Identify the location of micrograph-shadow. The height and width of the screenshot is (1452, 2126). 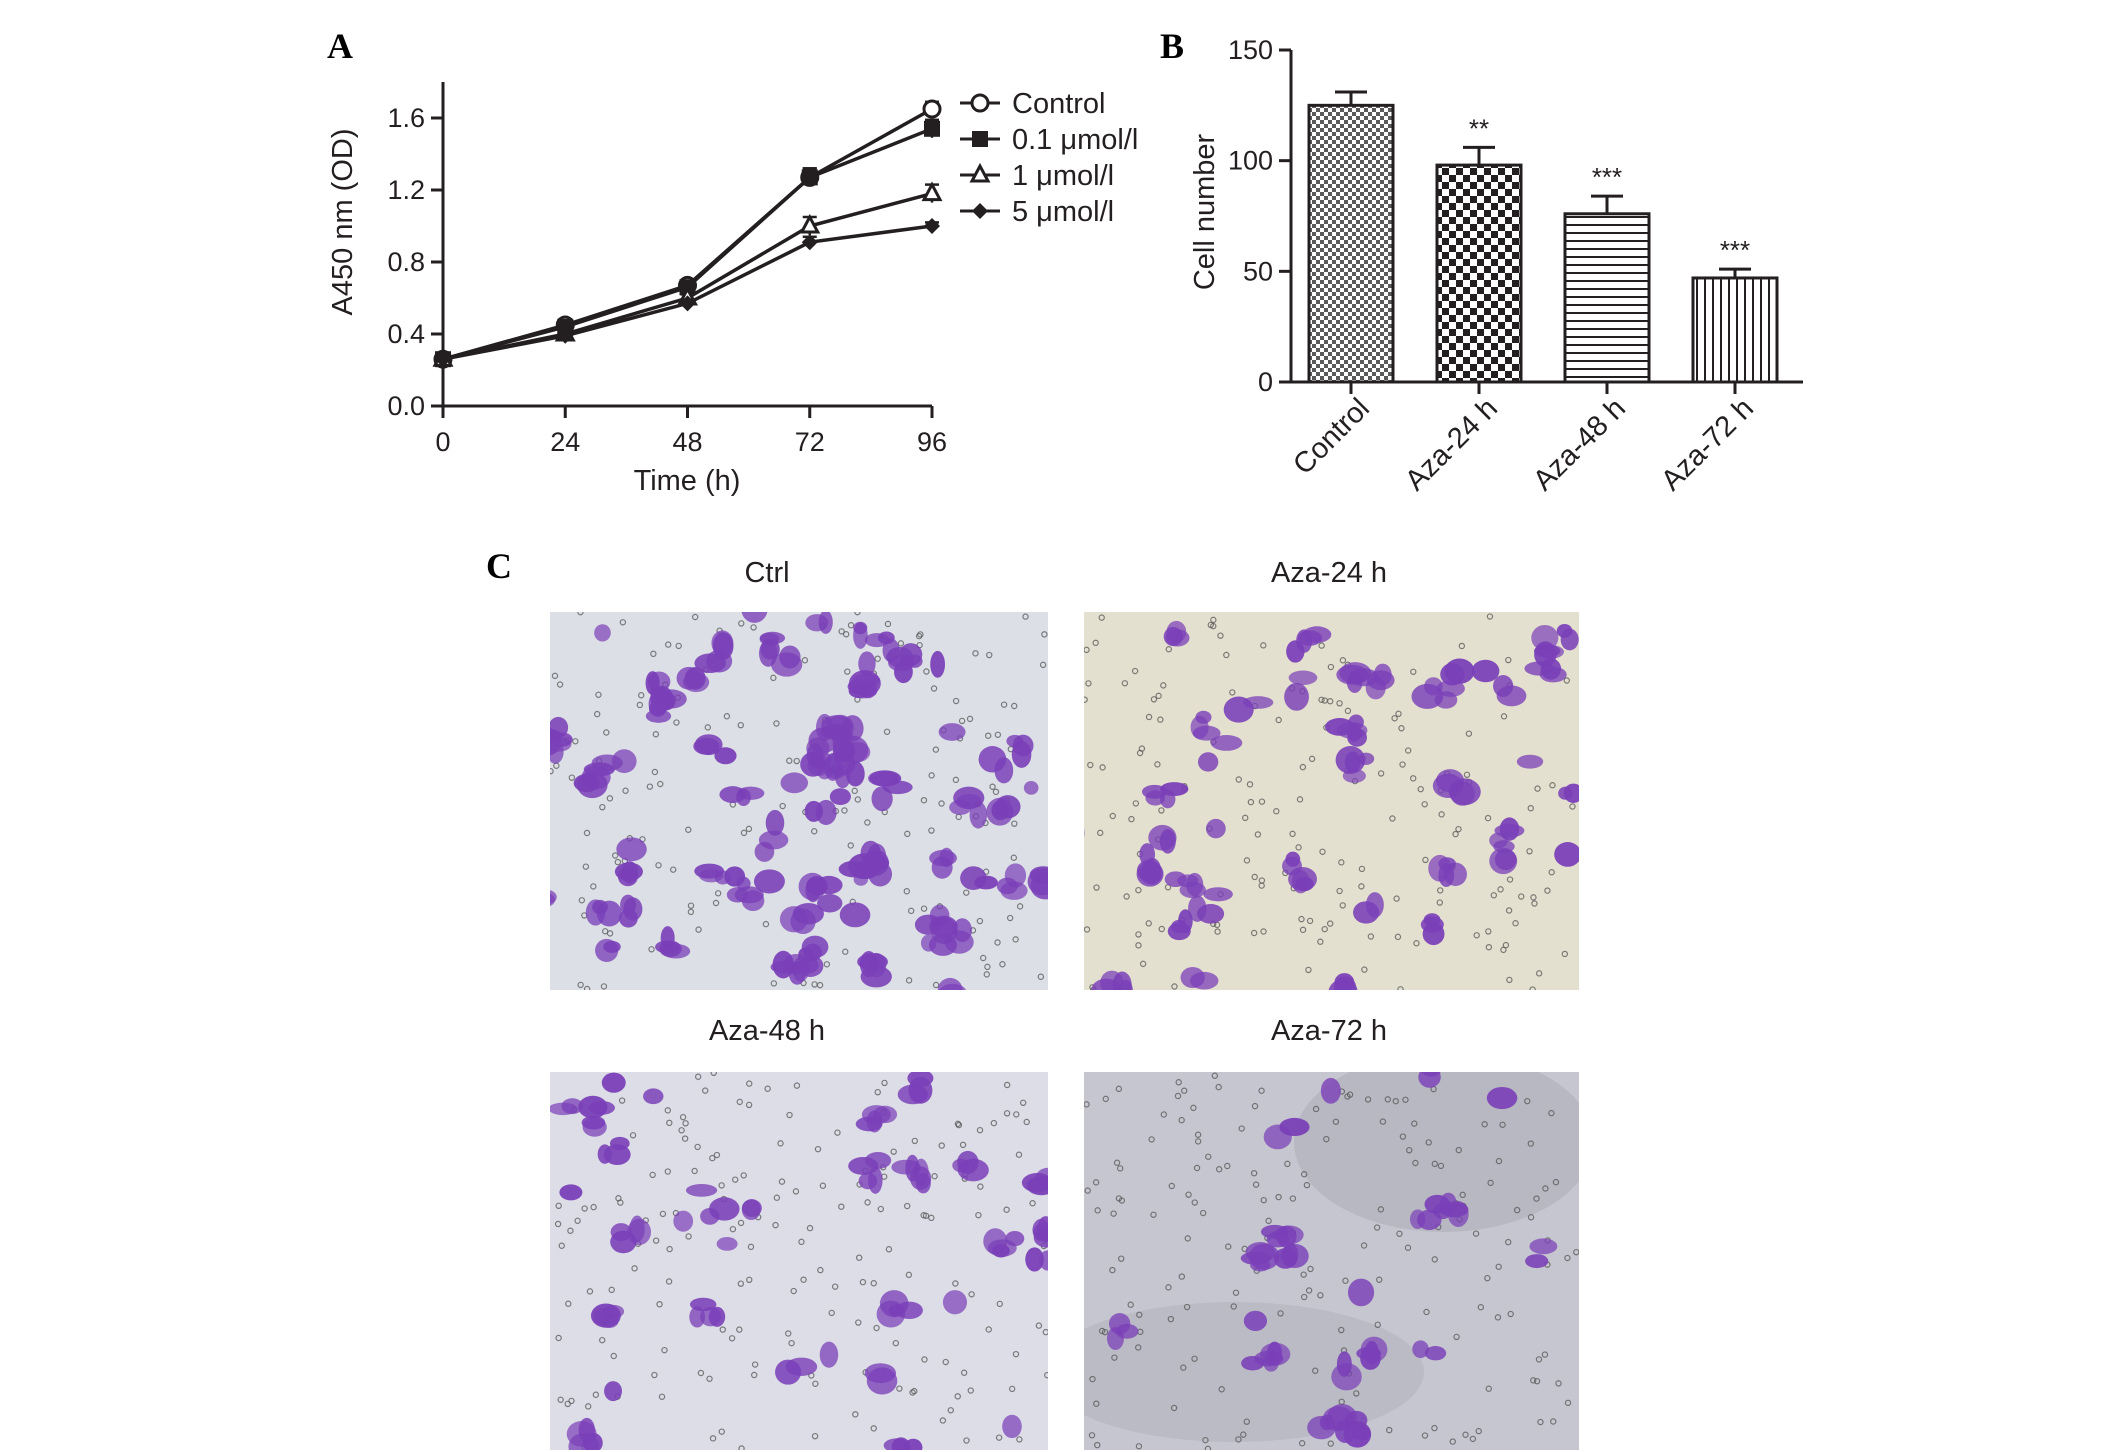
(1436, 1152).